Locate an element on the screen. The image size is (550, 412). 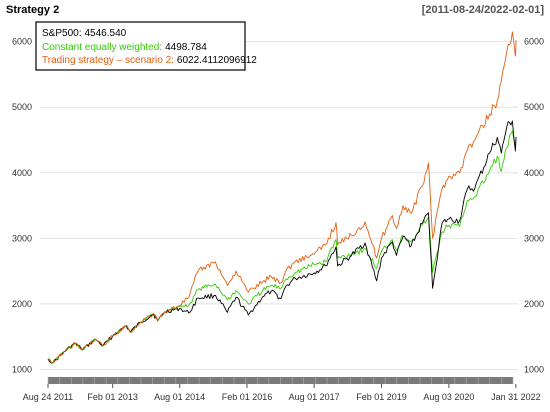
y-tick-label-right: 3000 is located at coordinates (534, 238).